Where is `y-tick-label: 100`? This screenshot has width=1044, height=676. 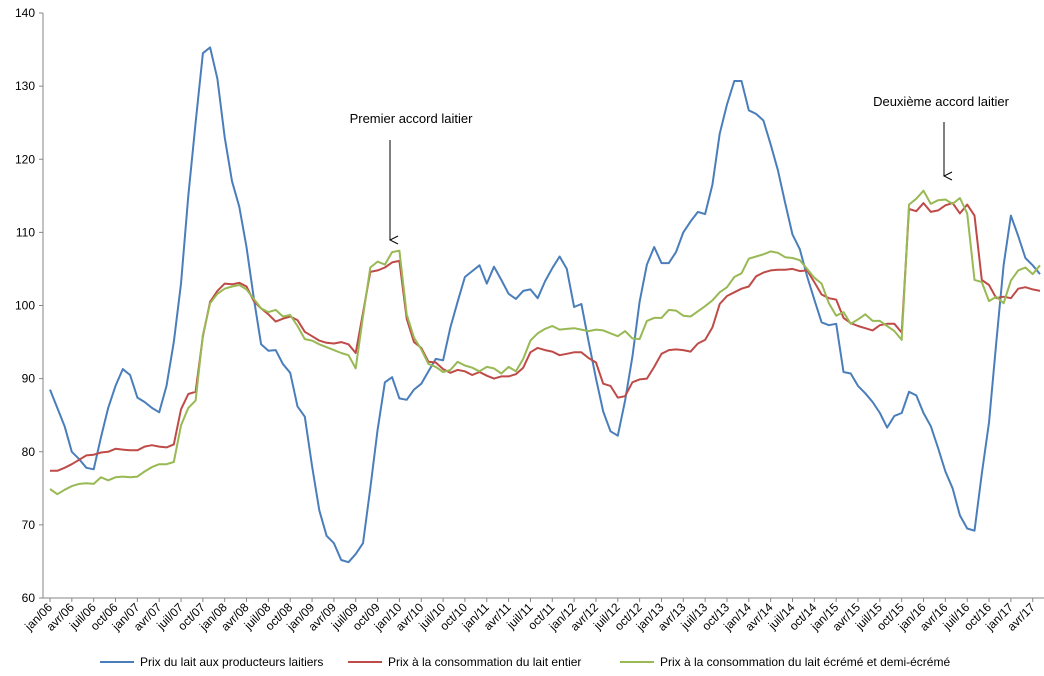
y-tick-label: 100 is located at coordinates (25, 306).